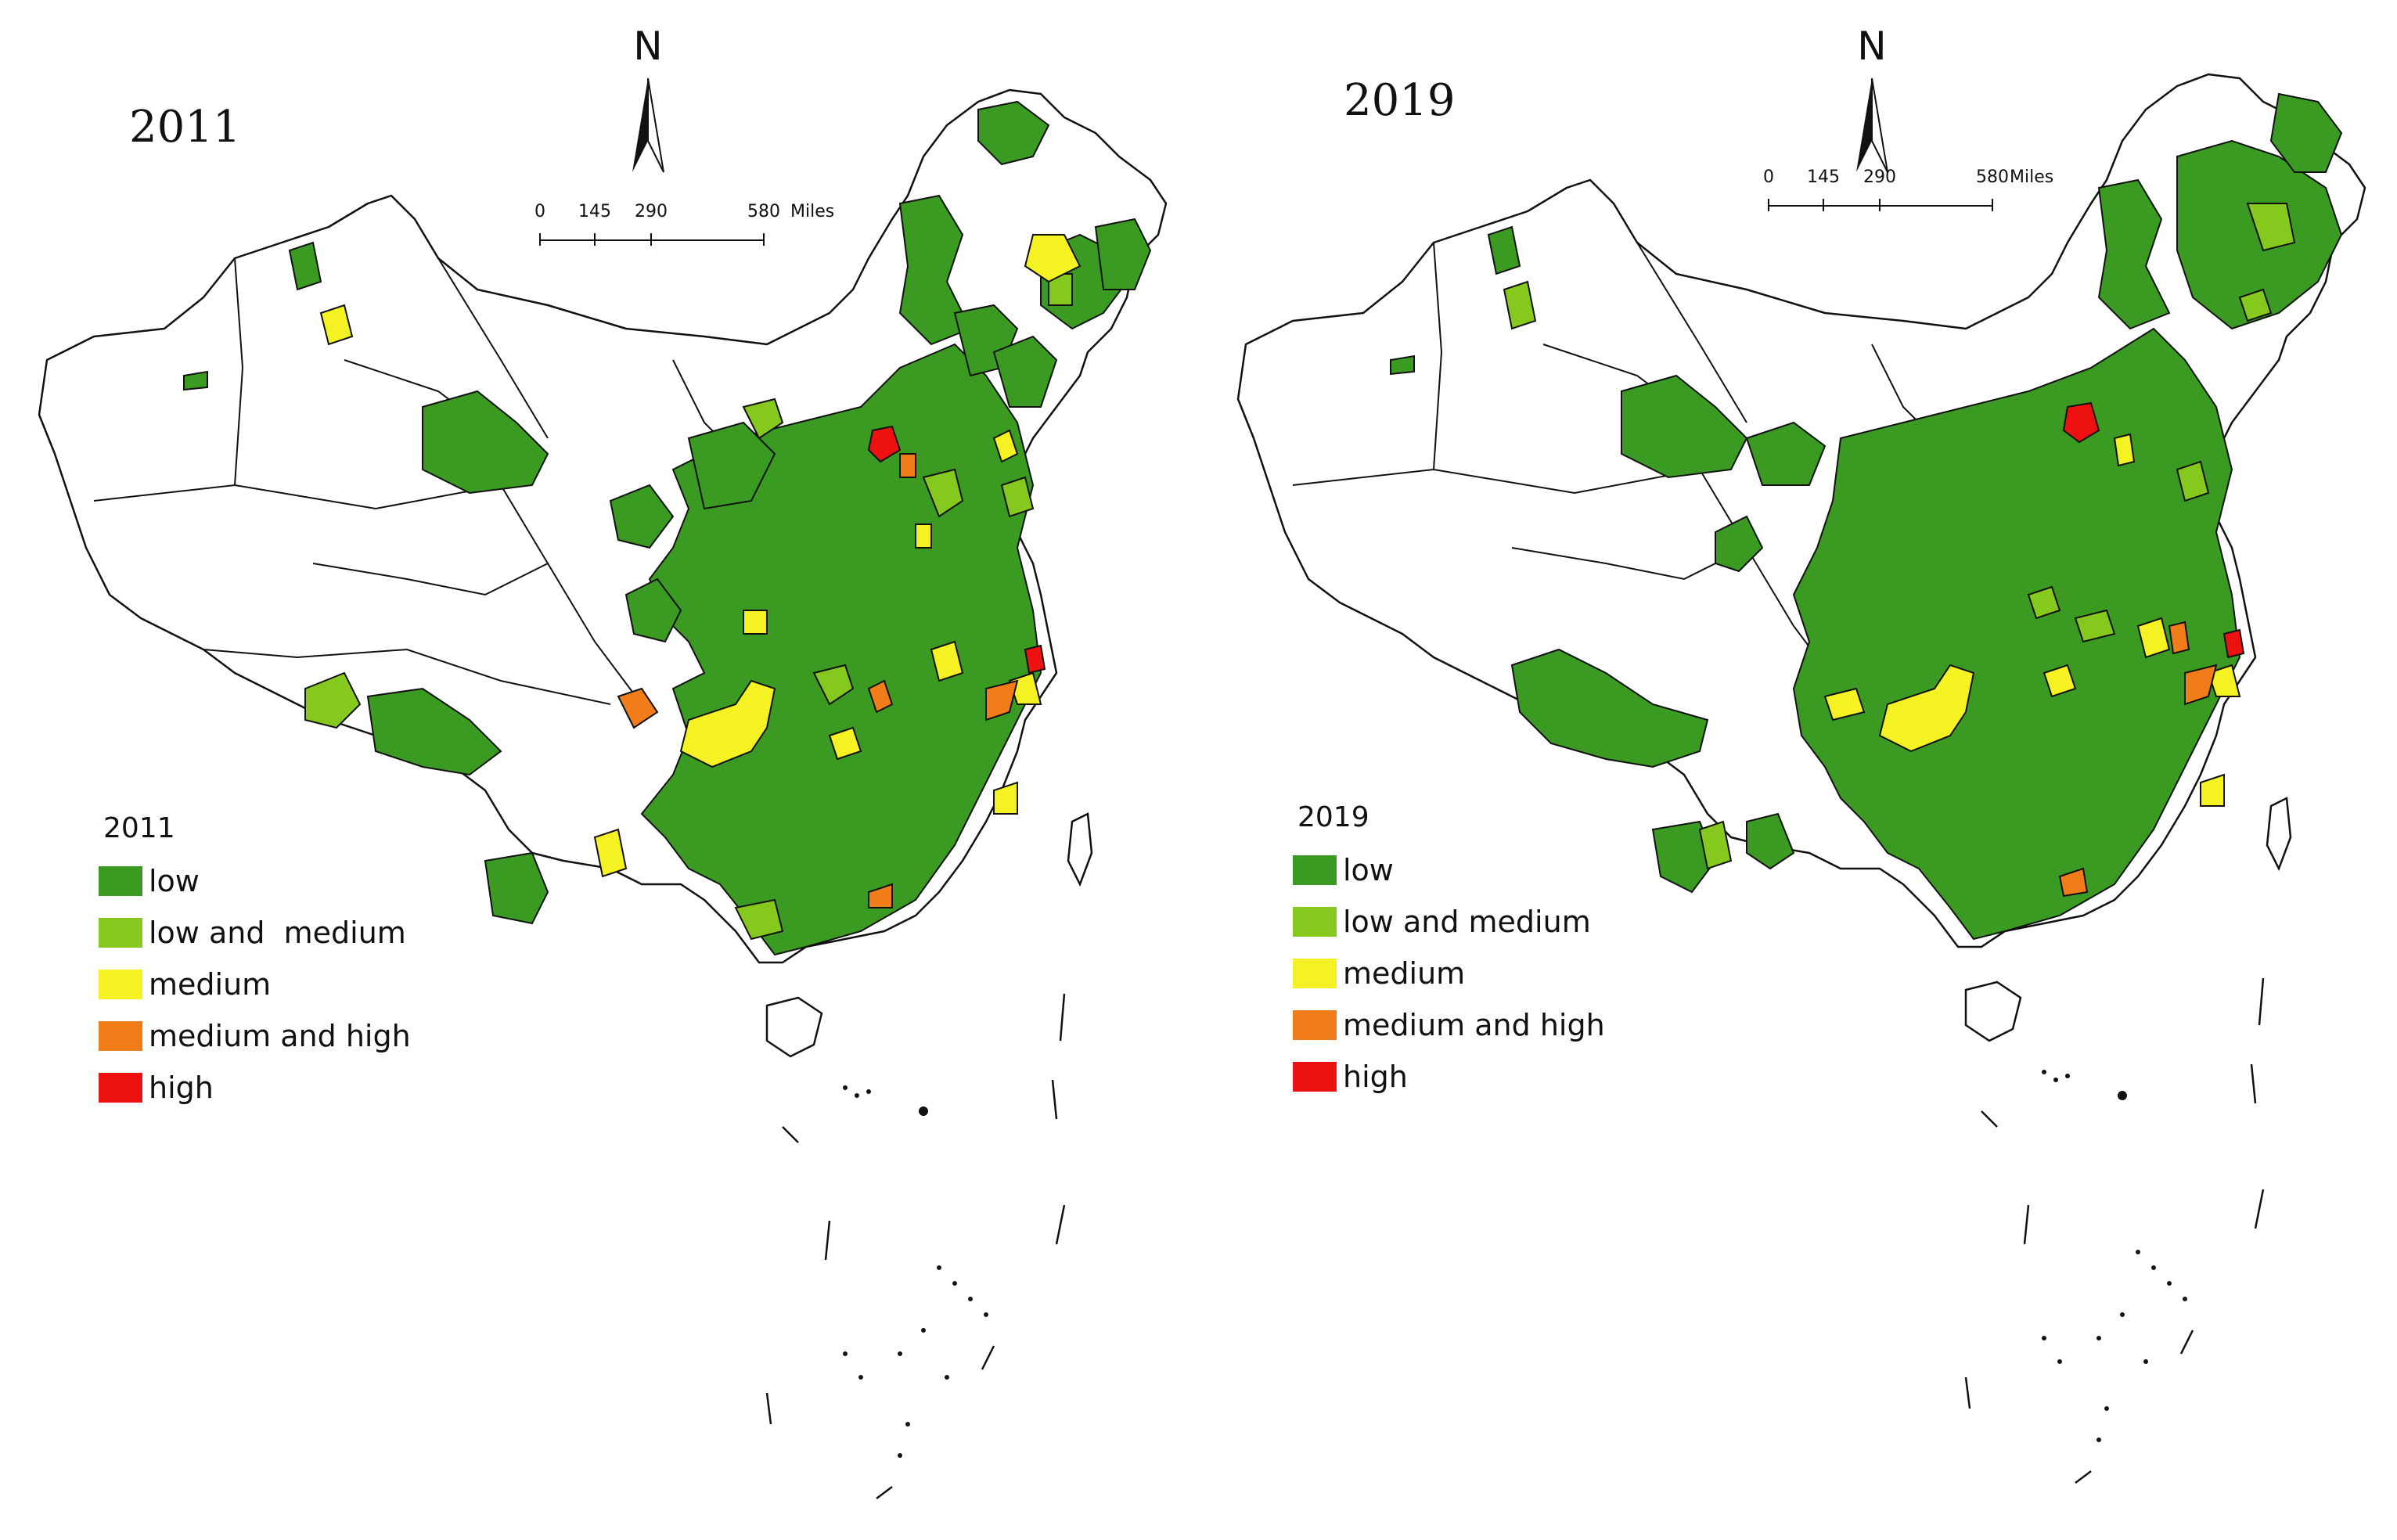 This screenshot has width=2397, height=1540. Describe the element at coordinates (1907, 198) in the screenshot. I see `scale-bar: 0 145 290 580 Miles` at that location.